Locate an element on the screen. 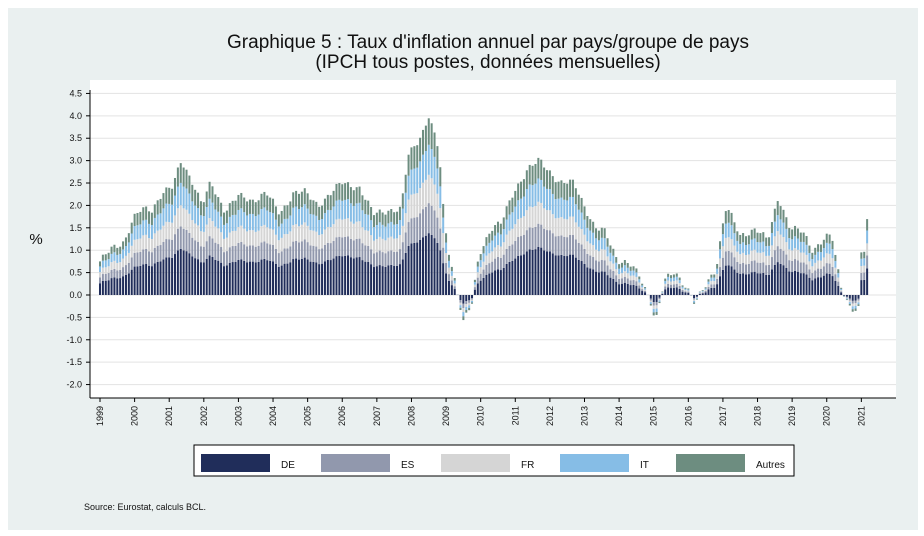 This screenshot has width=924, height=536. x-tick-label: 2019 is located at coordinates (792, 416).